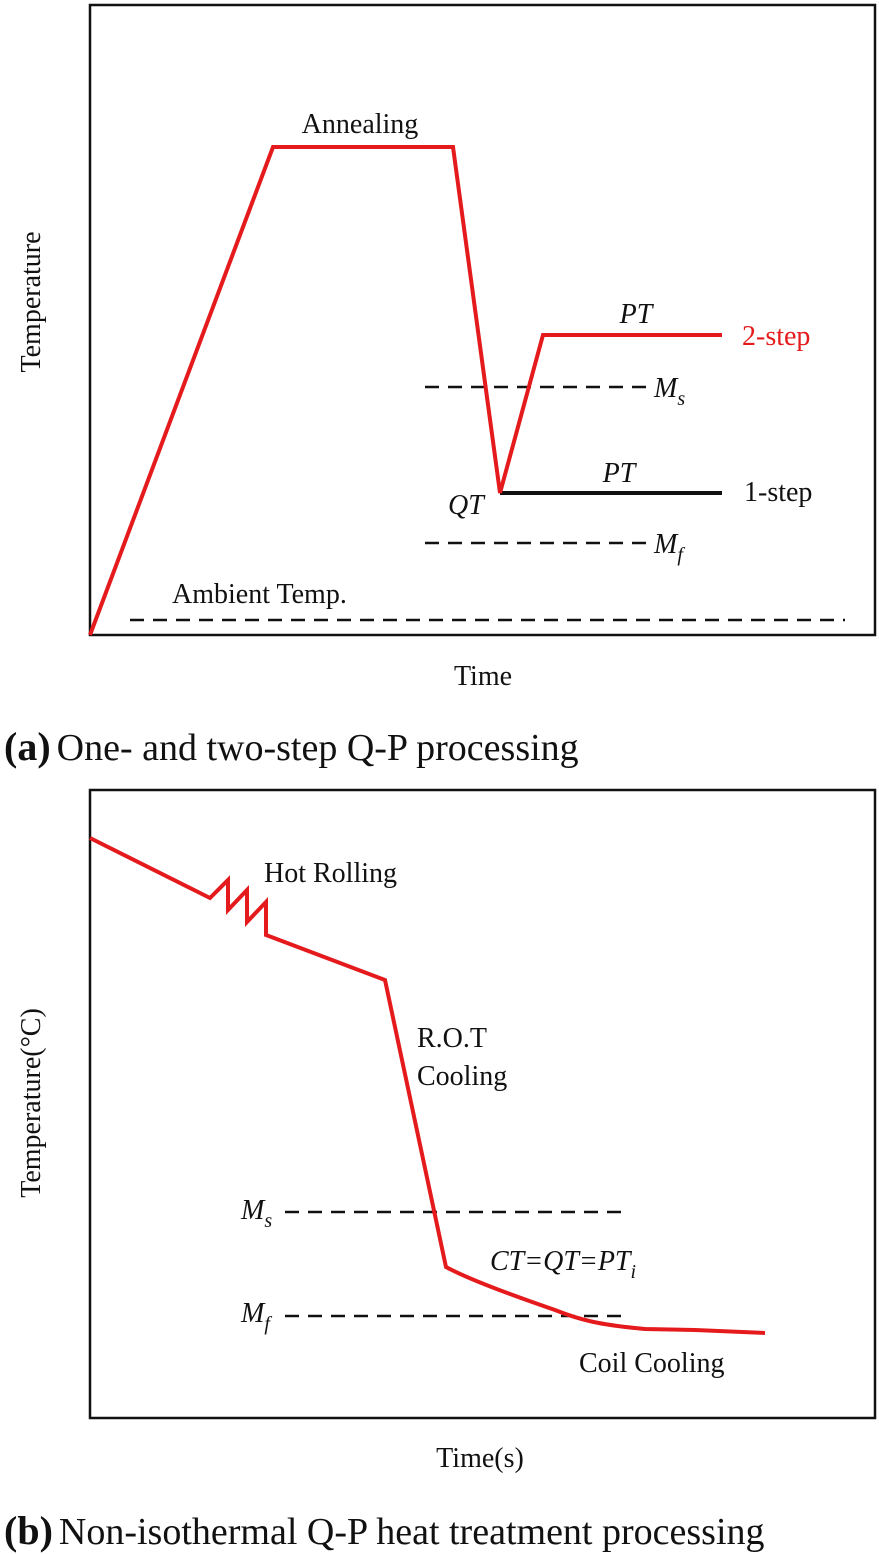 The width and height of the screenshot is (879, 1554). Describe the element at coordinates (28, 1530) in the screenshot. I see `caption-b-tag: (b)` at that location.